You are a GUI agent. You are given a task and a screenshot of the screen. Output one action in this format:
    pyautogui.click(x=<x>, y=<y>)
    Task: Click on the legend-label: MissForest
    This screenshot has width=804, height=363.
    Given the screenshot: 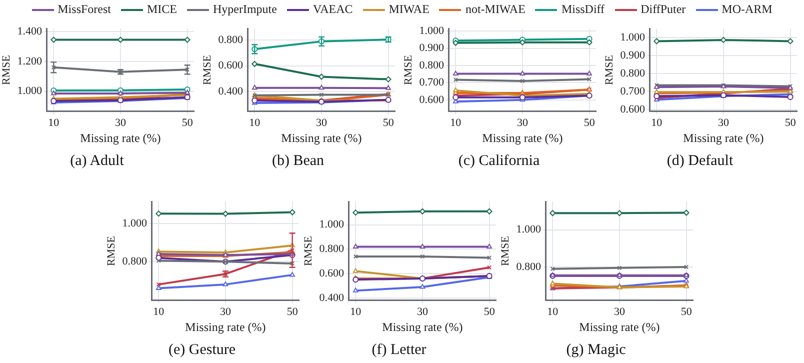 What is the action you would take?
    pyautogui.click(x=84, y=9)
    